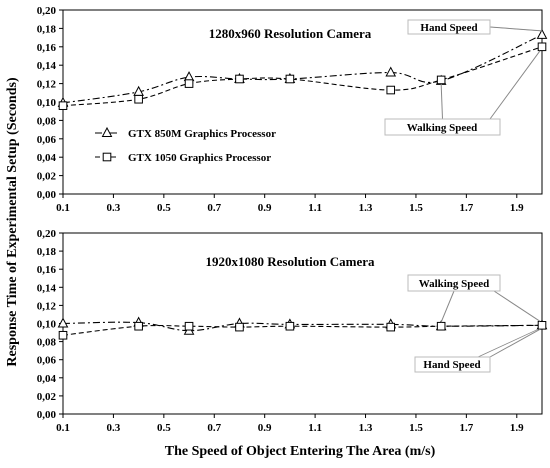 The width and height of the screenshot is (550, 468). What do you see at coordinates (107, 131) in the screenshot?
I see `legend-triangle-marker` at bounding box center [107, 131].